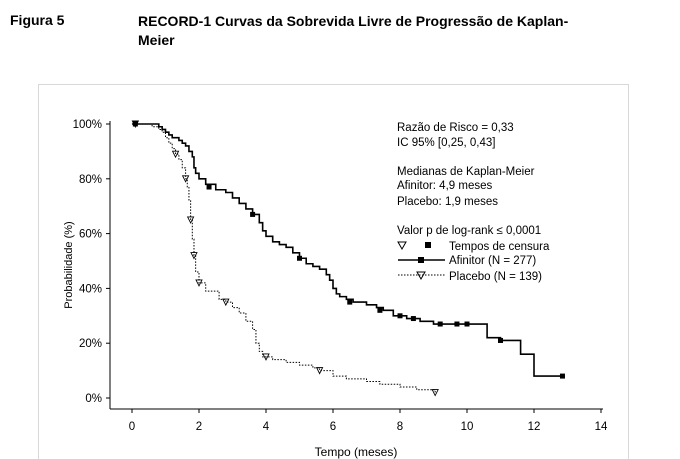 This screenshot has height=459, width=680. What do you see at coordinates (90, 344) in the screenshot?
I see `y-tick-label: 20%` at bounding box center [90, 344].